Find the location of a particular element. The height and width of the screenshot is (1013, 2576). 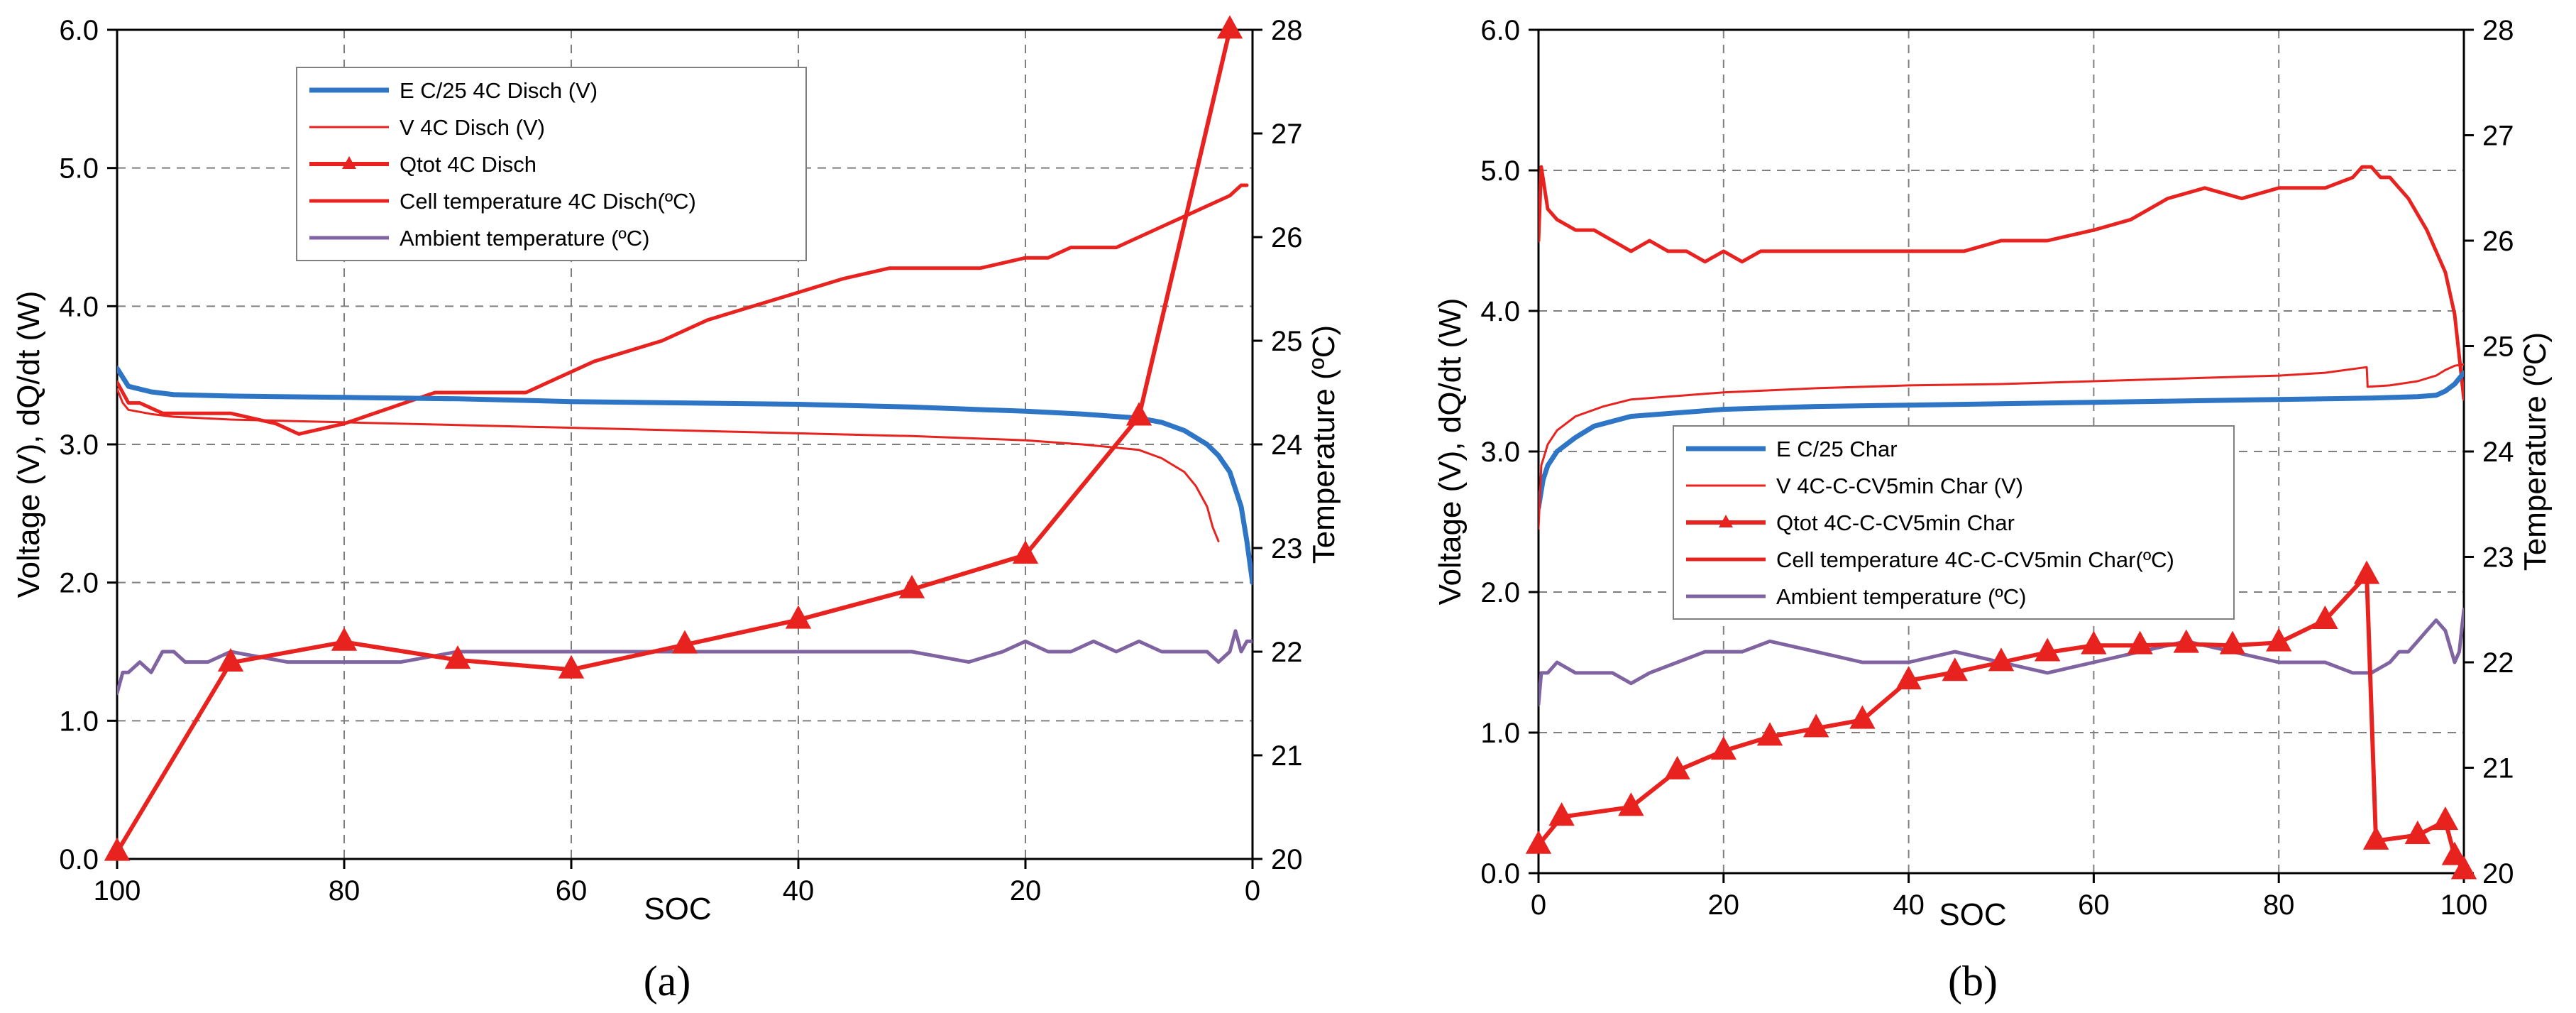

y-left-tick-label: 6.0 is located at coordinates (1500, 30).